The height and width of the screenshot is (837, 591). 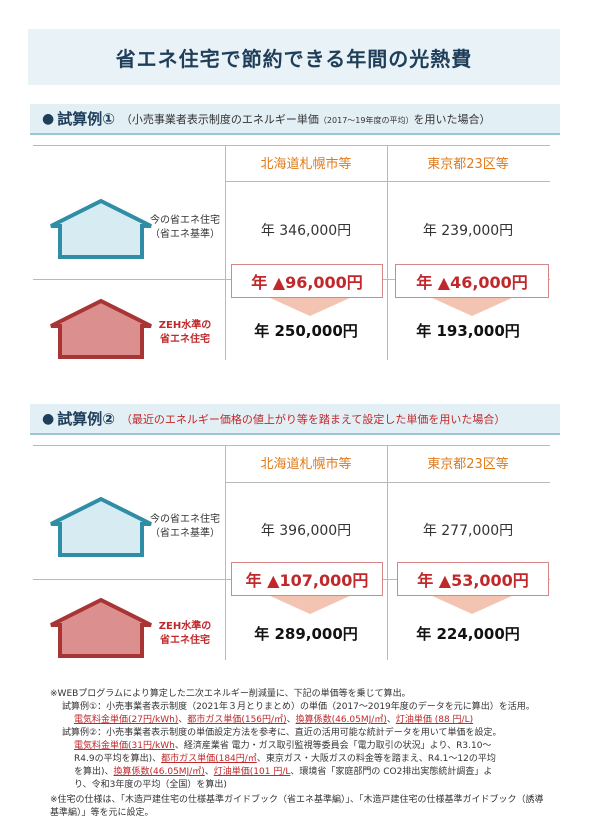 What do you see at coordinates (306, 531) in the screenshot?
I see `standard-cost-sapporo: 年 396,000円` at bounding box center [306, 531].